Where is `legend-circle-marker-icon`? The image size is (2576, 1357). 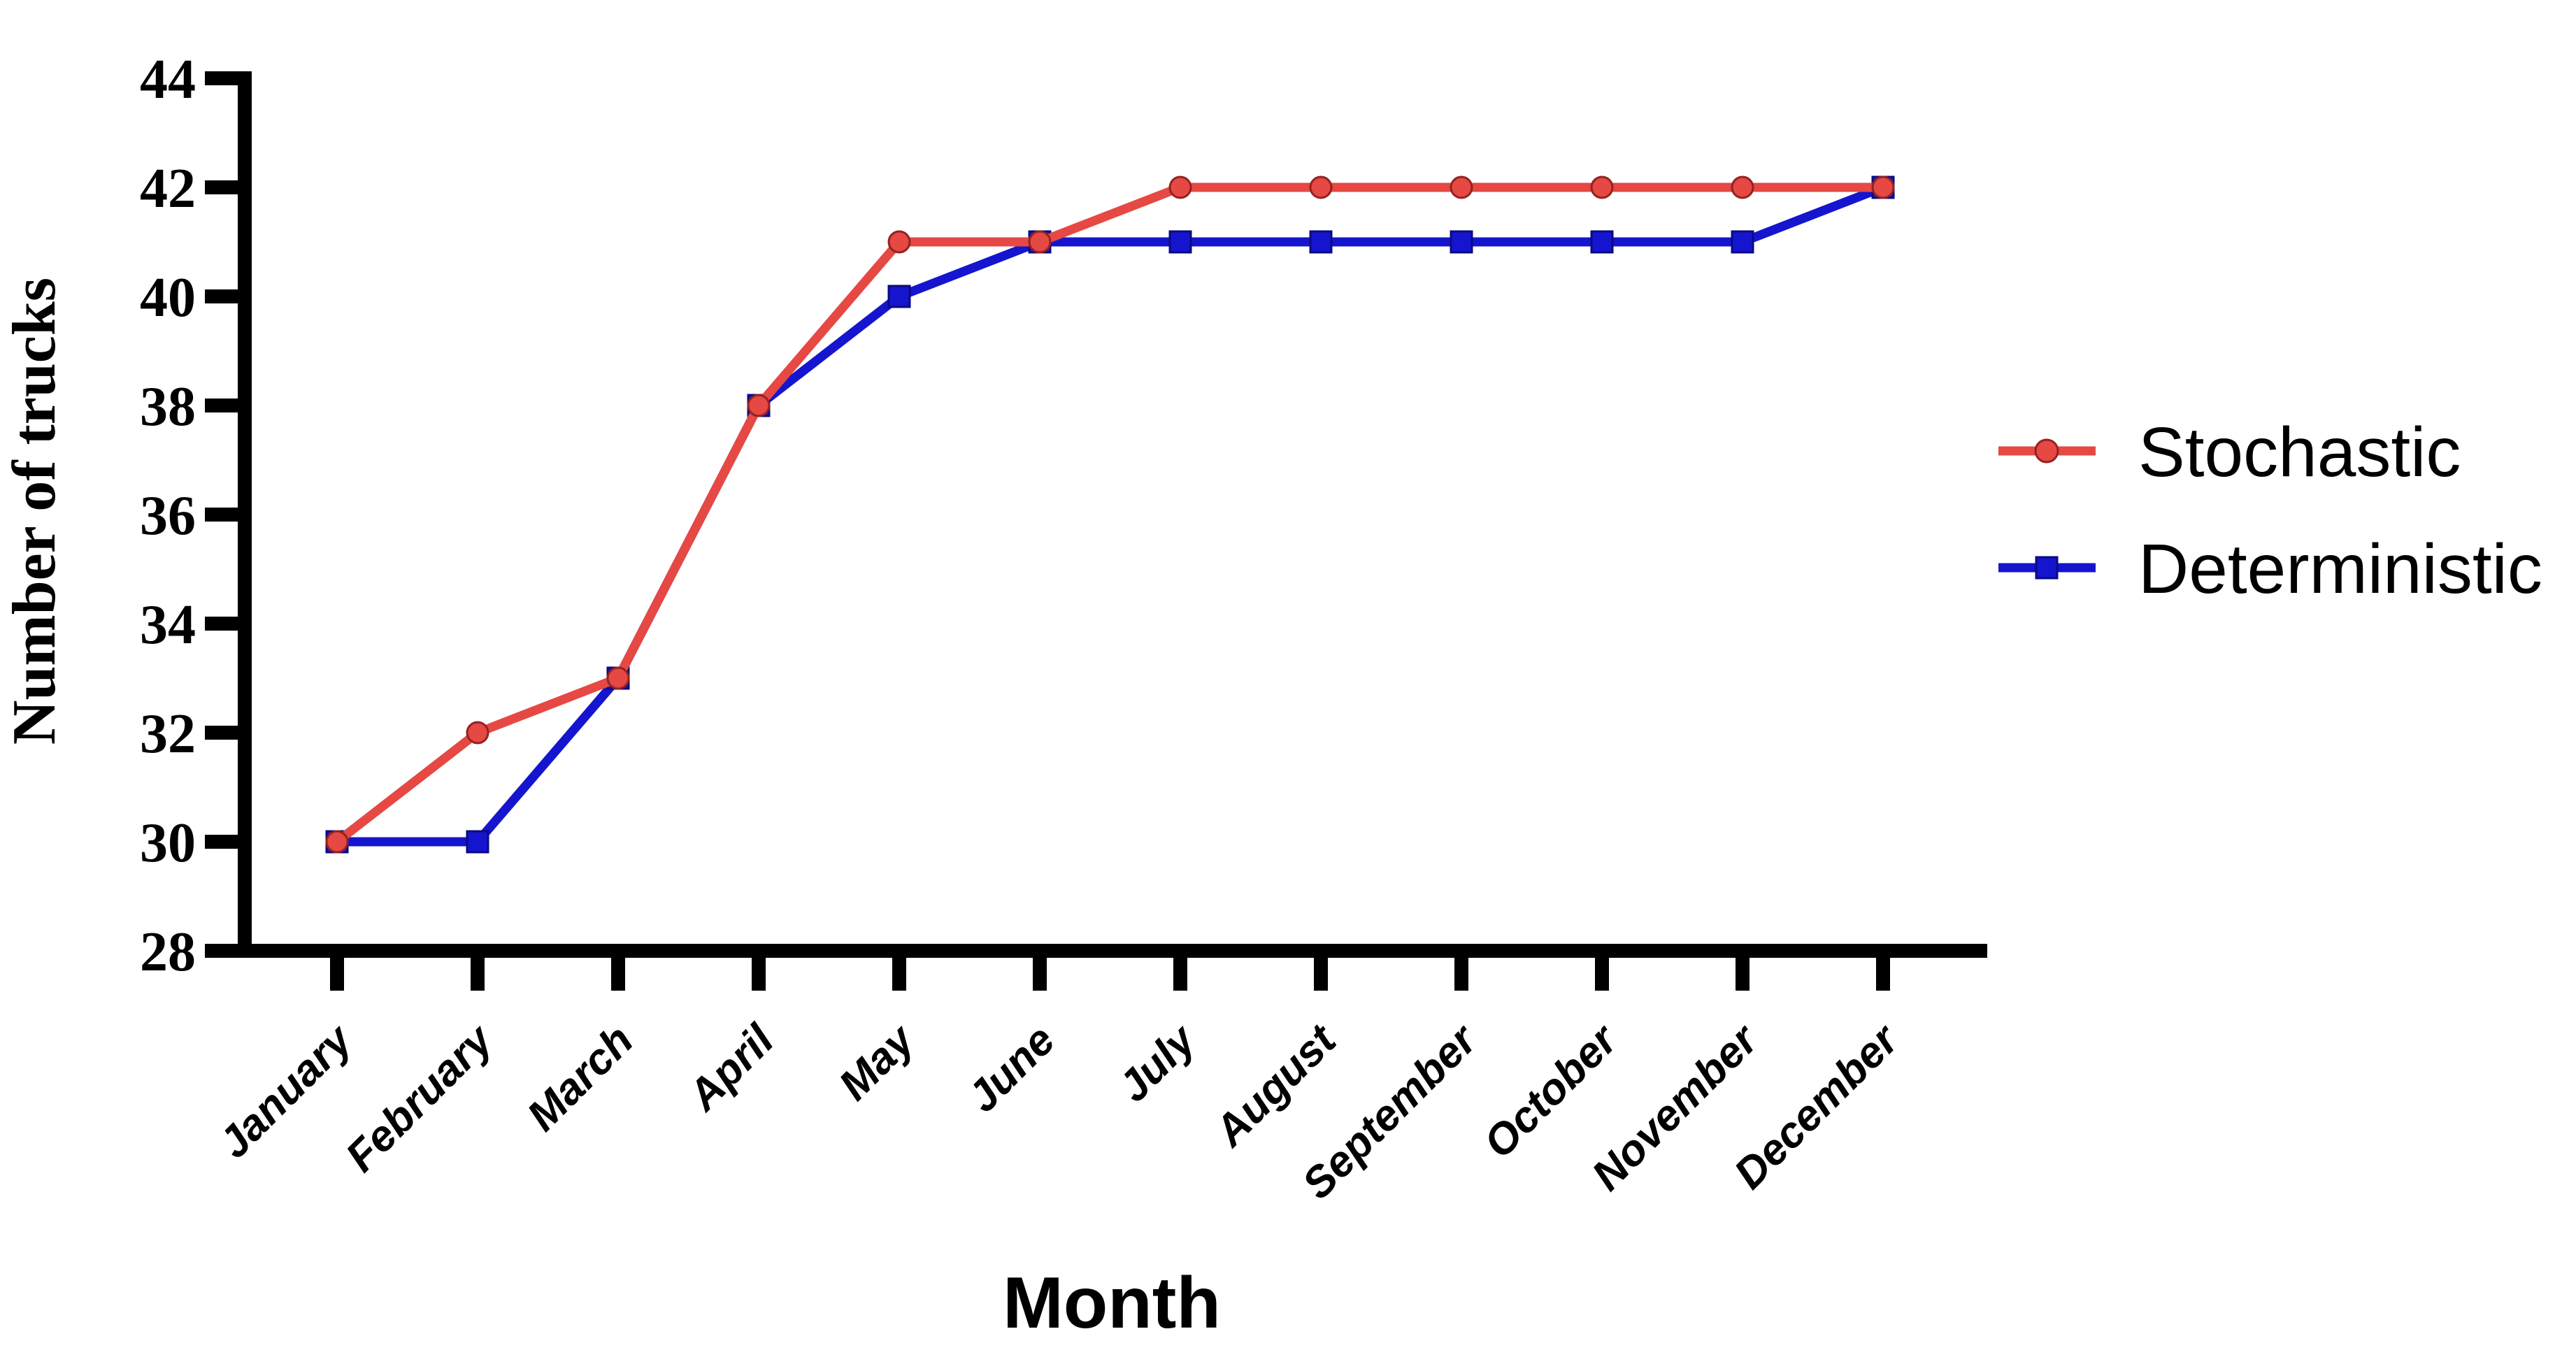
legend-circle-marker-icon is located at coordinates (2046, 451).